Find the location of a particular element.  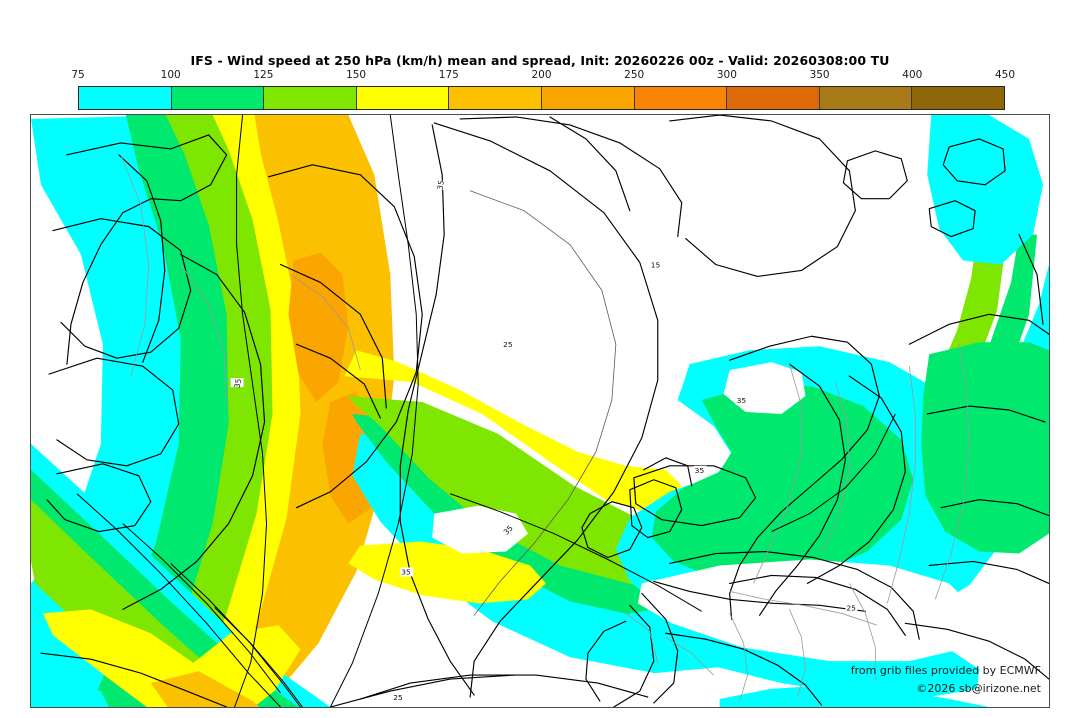

low-wind-hole-scot is located at coordinates (480, 529).